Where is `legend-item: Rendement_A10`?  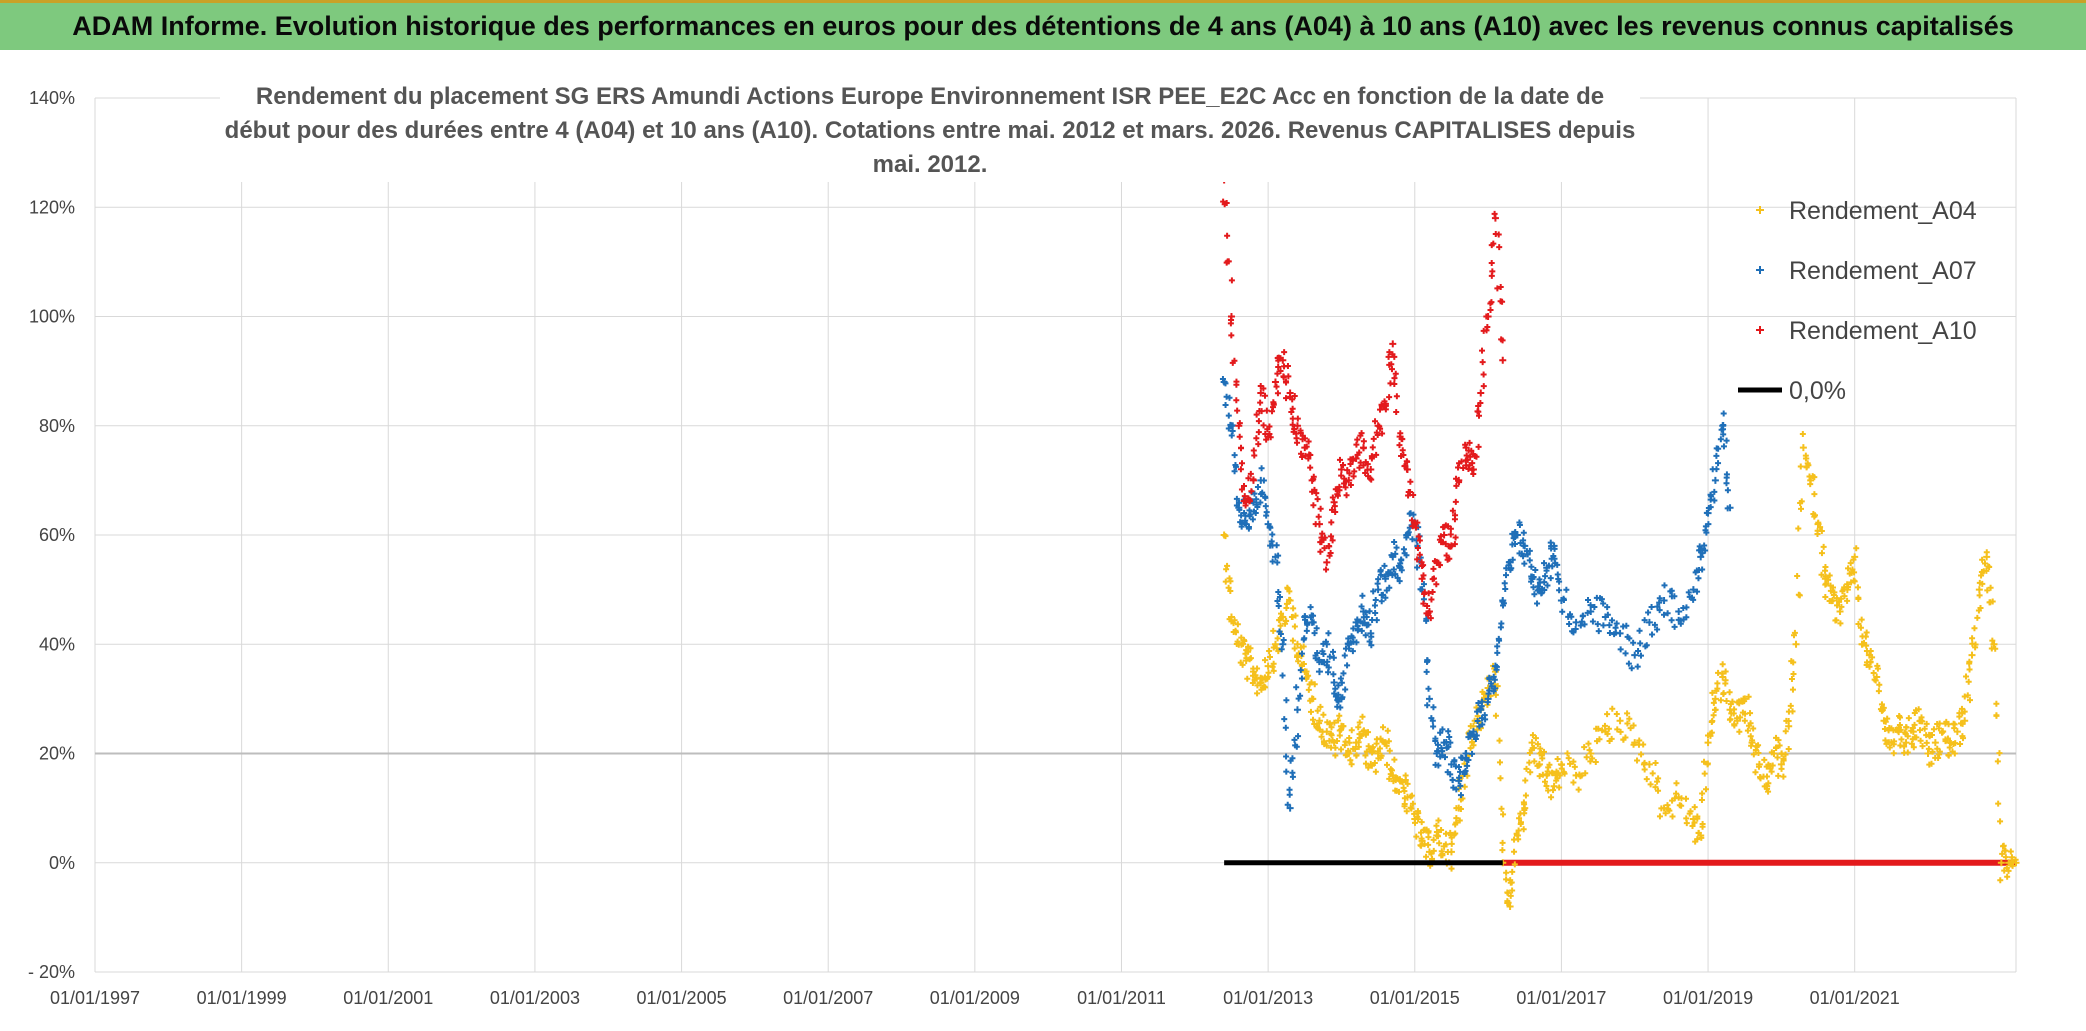
legend-item: Rendement_A10 is located at coordinates (1866, 331).